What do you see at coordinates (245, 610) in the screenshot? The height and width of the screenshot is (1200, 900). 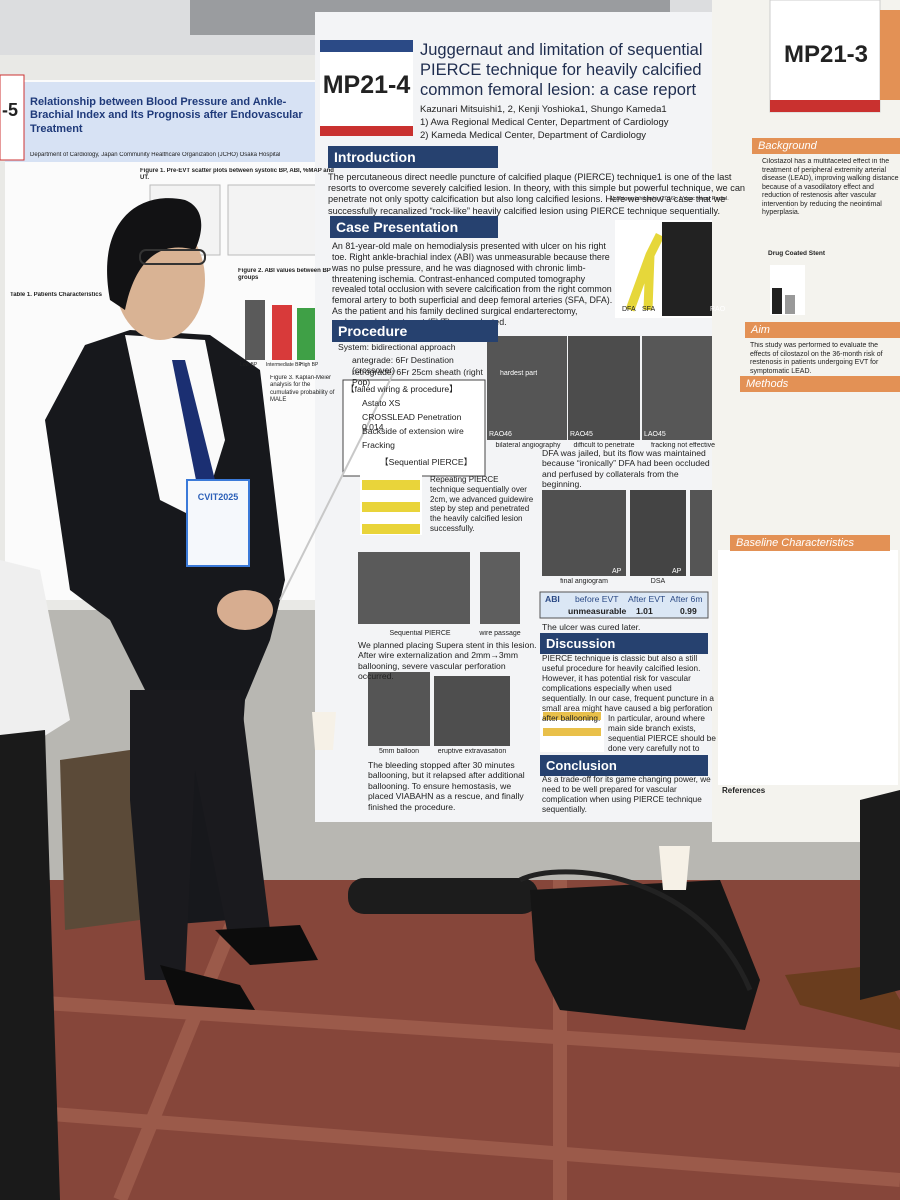 I see `hands` at bounding box center [245, 610].